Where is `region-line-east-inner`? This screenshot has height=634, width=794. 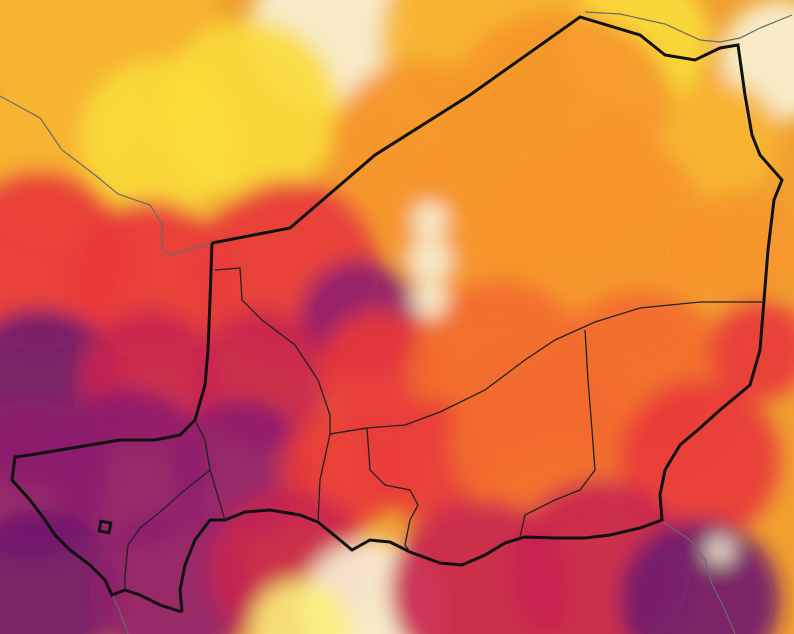 region-line-east-inner is located at coordinates (557, 433).